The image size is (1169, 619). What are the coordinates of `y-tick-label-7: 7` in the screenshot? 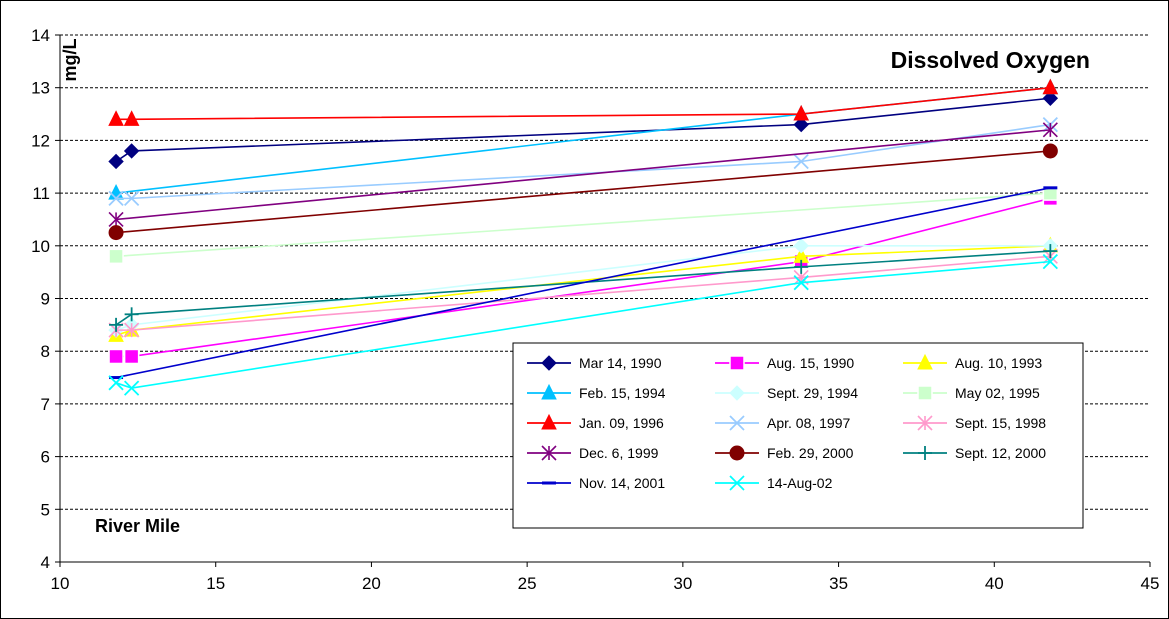 It's located at (45, 404).